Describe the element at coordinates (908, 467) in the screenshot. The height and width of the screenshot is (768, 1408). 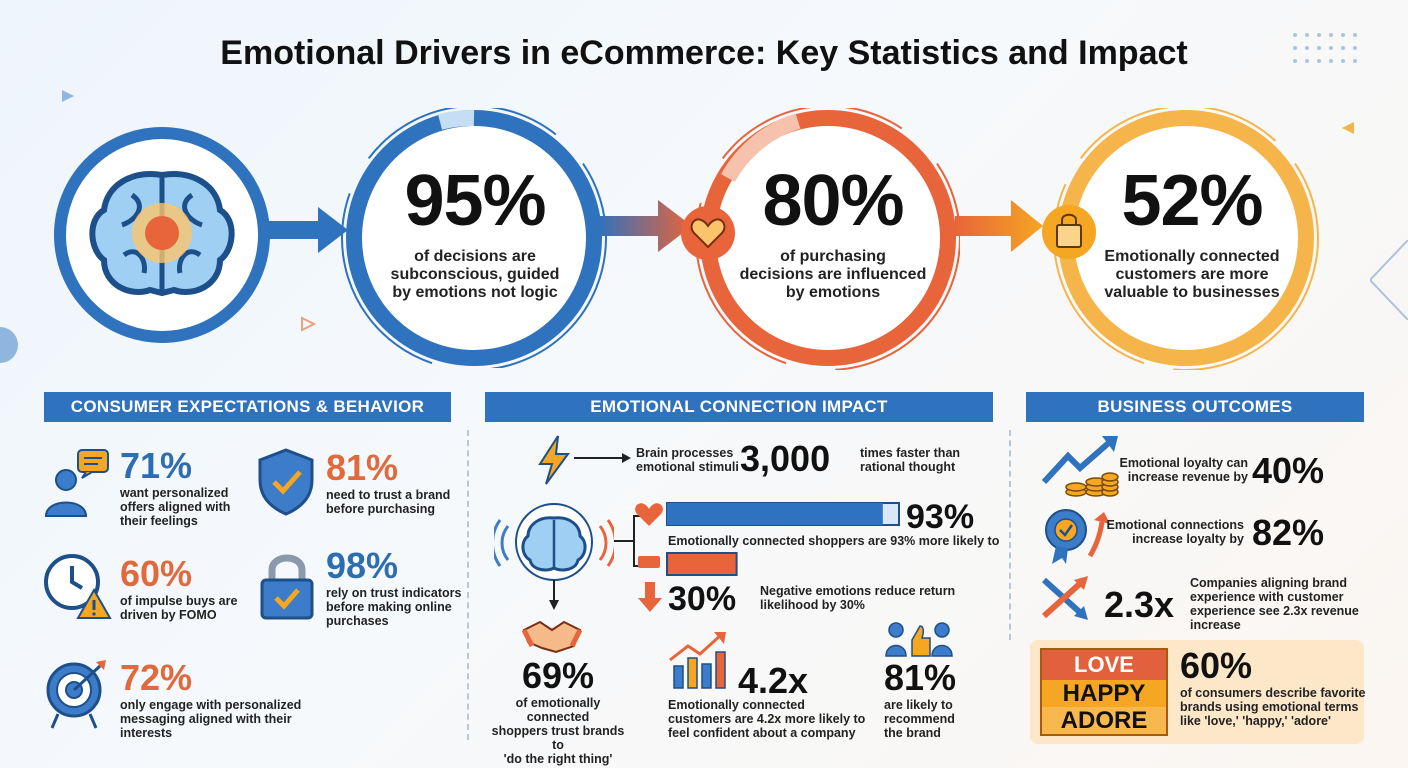
I see `after-line-2: rational thought` at that location.